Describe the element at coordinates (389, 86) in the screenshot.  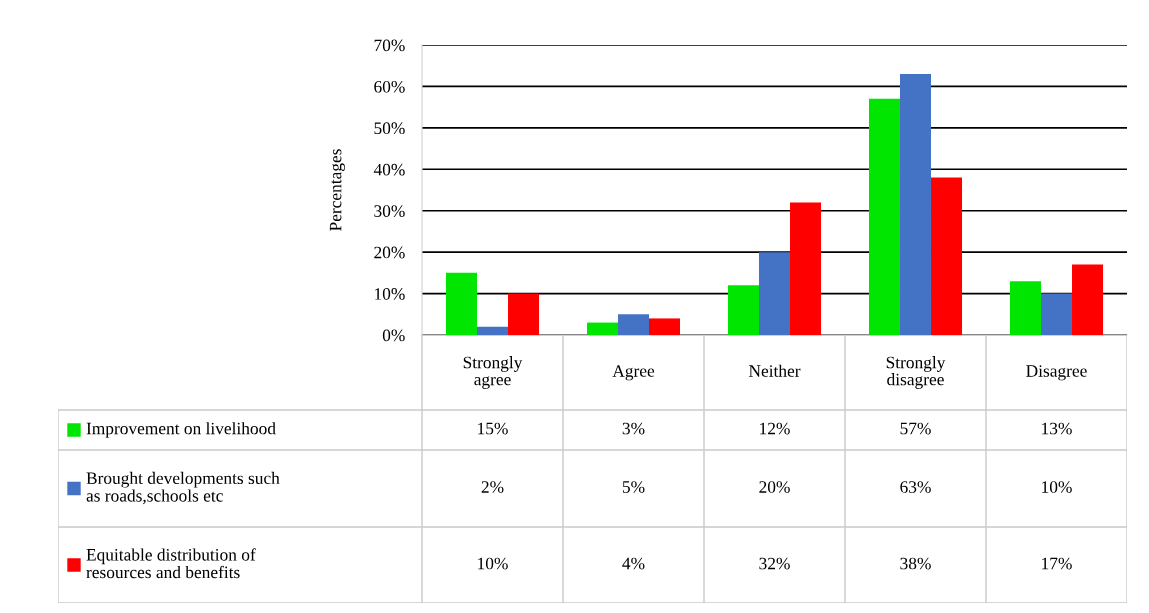
I see `y-tick-label: 60%` at that location.